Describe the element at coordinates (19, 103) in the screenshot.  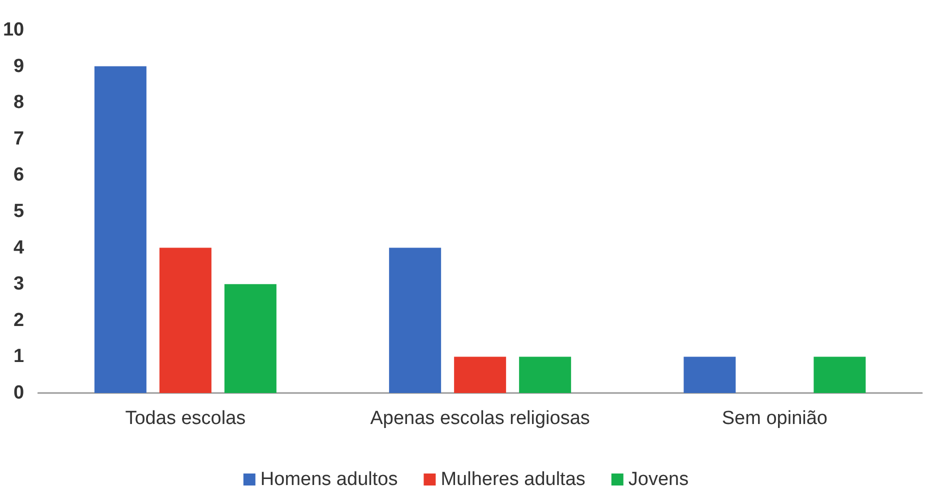
I see `y-tick-label: 8` at that location.